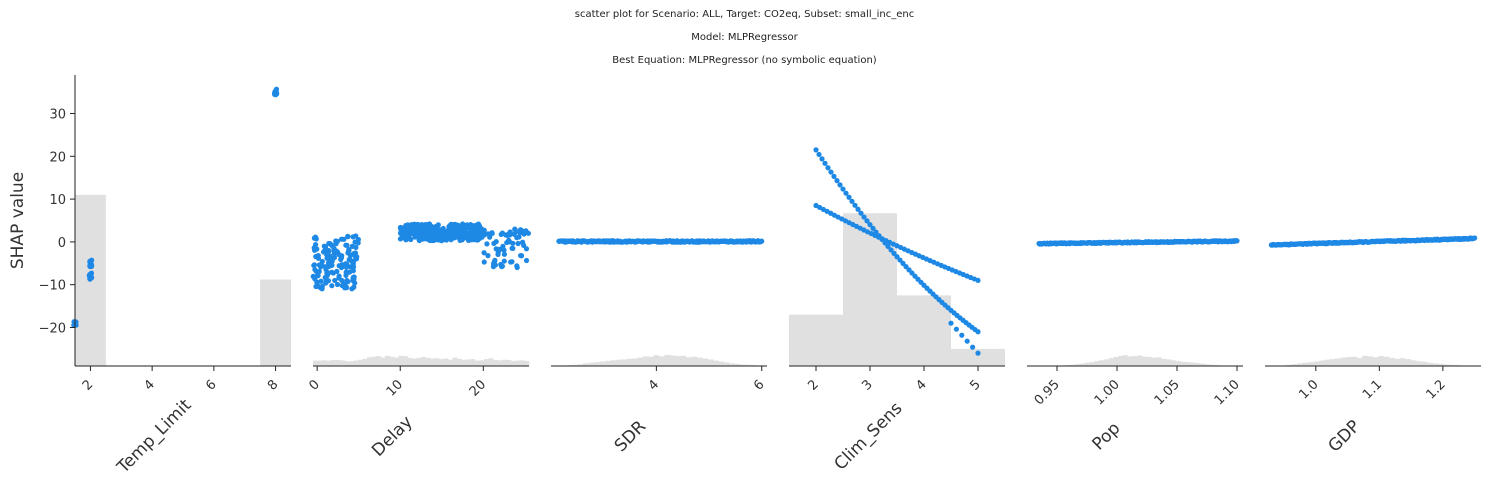 The image size is (1489, 495). What do you see at coordinates (654, 385) in the screenshot?
I see `x-tick-label: 4` at bounding box center [654, 385].